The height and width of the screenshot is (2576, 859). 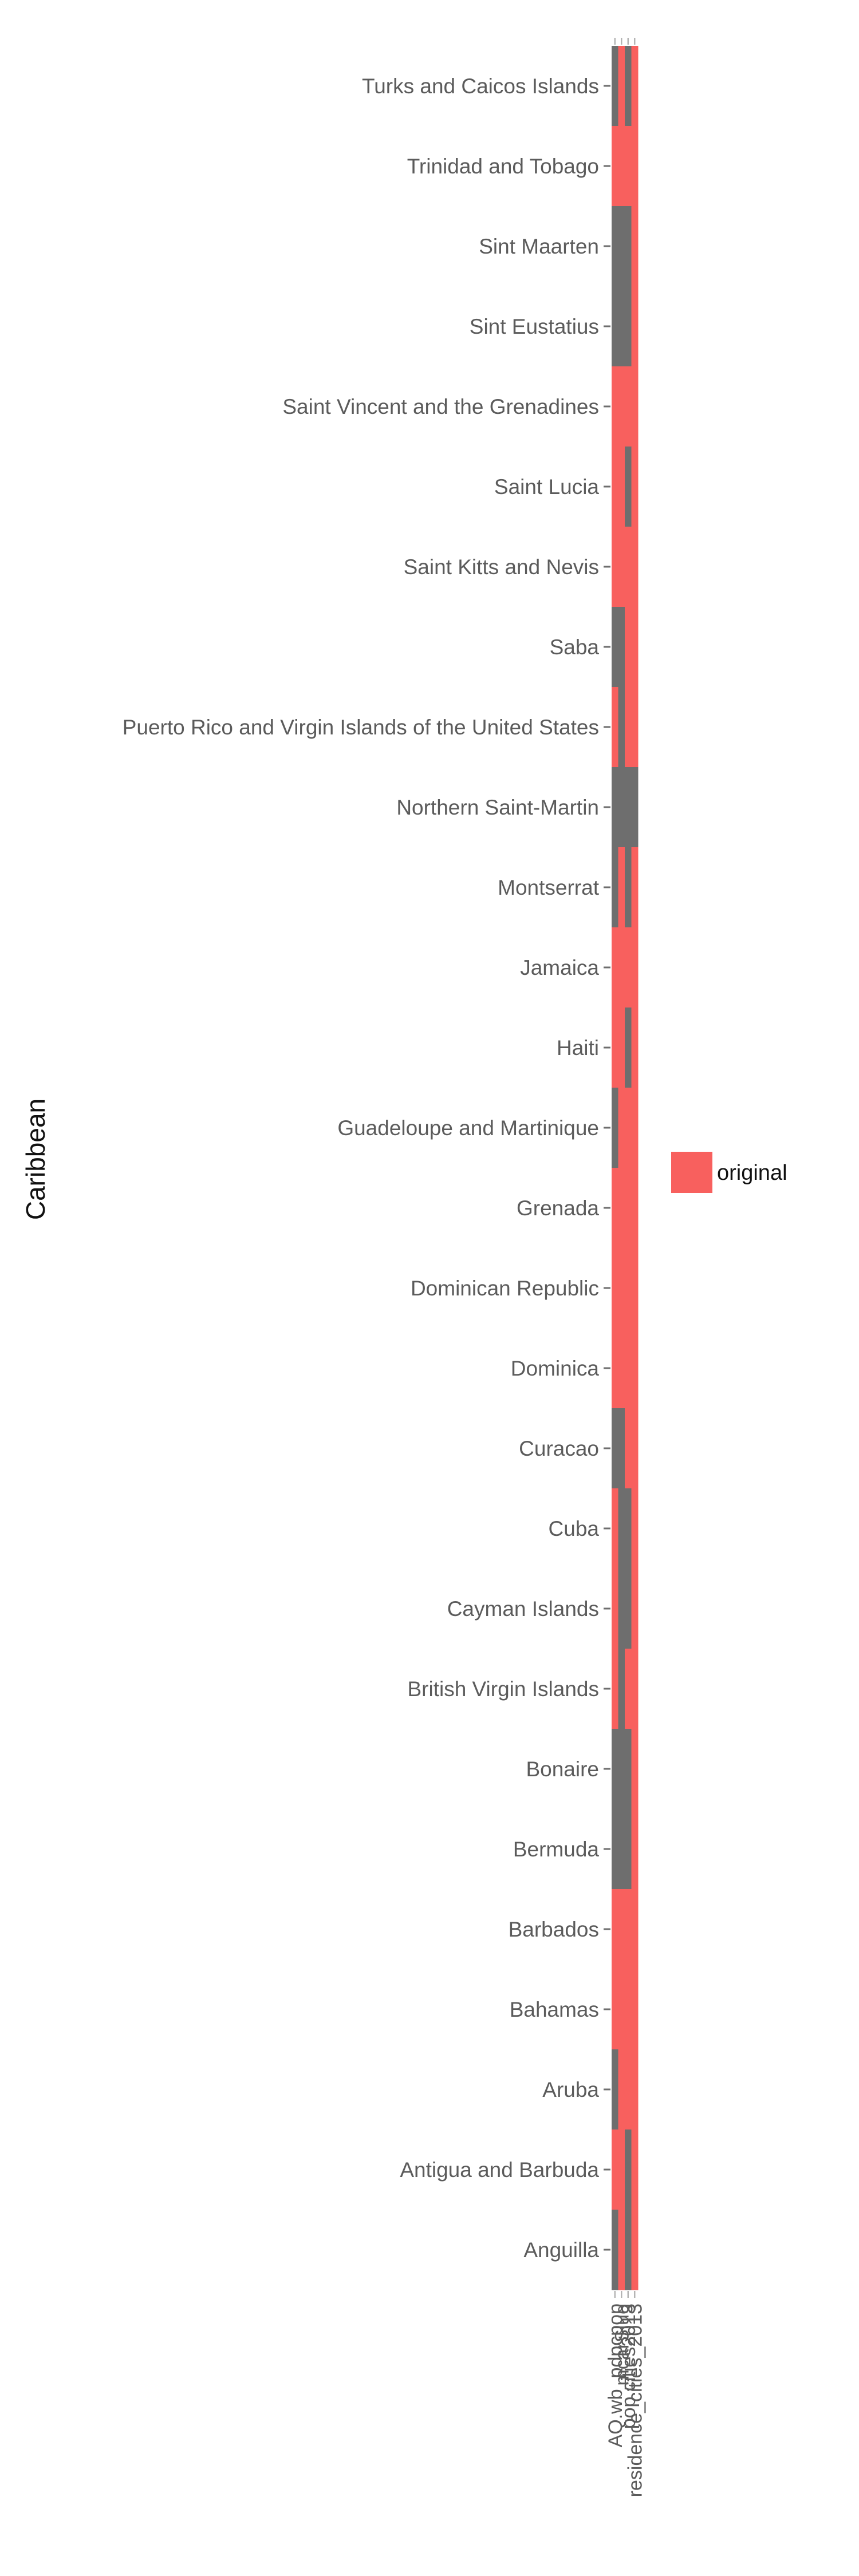 What do you see at coordinates (575, 647) in the screenshot?
I see `y-tick-label: Saba` at bounding box center [575, 647].